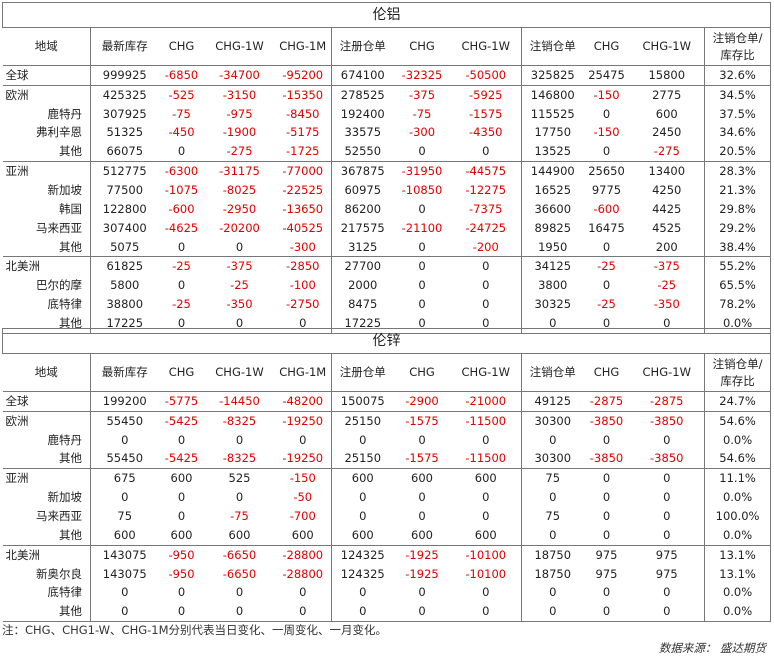 This screenshot has height=656, width=774. Describe the element at coordinates (124, 459) in the screenshot. I see `value-cell: 55450` at that location.